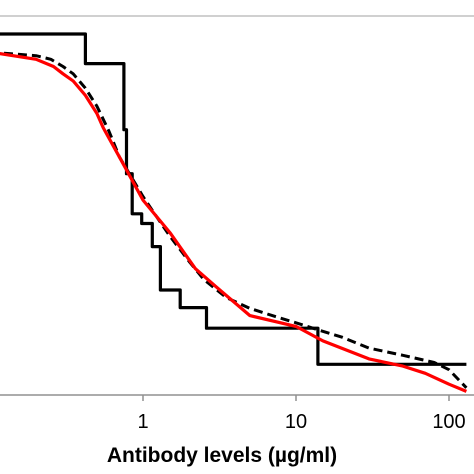 This screenshot has width=474, height=474. Describe the element at coordinates (142, 422) in the screenshot. I see `x-tick-label-1: 1` at that location.